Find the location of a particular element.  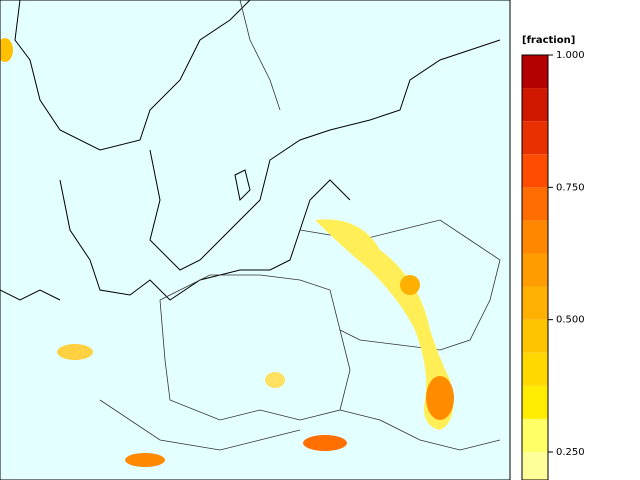

plume-northwest is located at coordinates (6, 50).